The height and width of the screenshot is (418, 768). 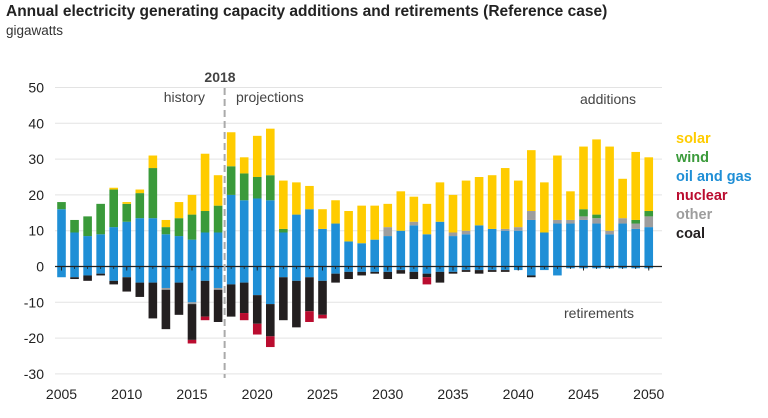 What do you see at coordinates (34, 302) in the screenshot?
I see `y-tick-label: -10` at bounding box center [34, 302].